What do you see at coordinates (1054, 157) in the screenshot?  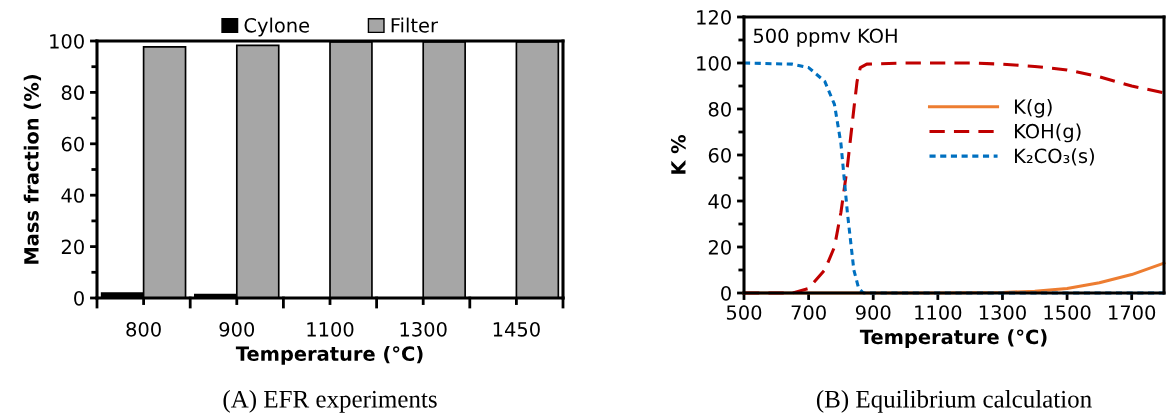 I see `legend-label: K₂CO₃(s)` at bounding box center [1054, 157].